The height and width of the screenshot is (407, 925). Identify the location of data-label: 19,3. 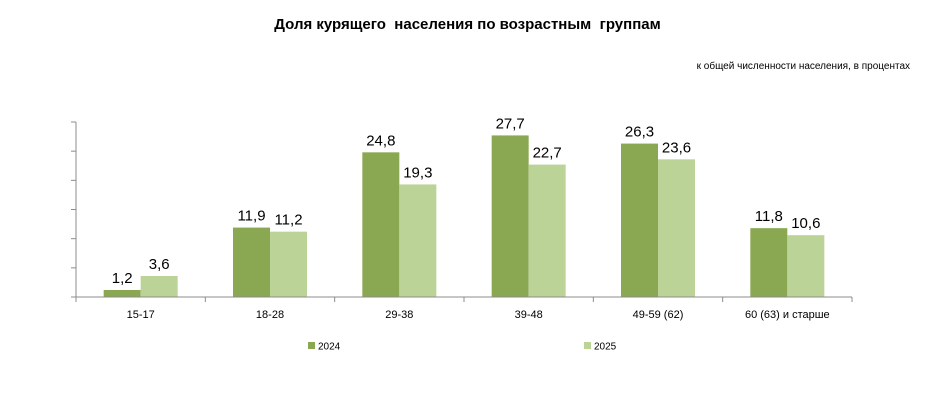
(417, 172).